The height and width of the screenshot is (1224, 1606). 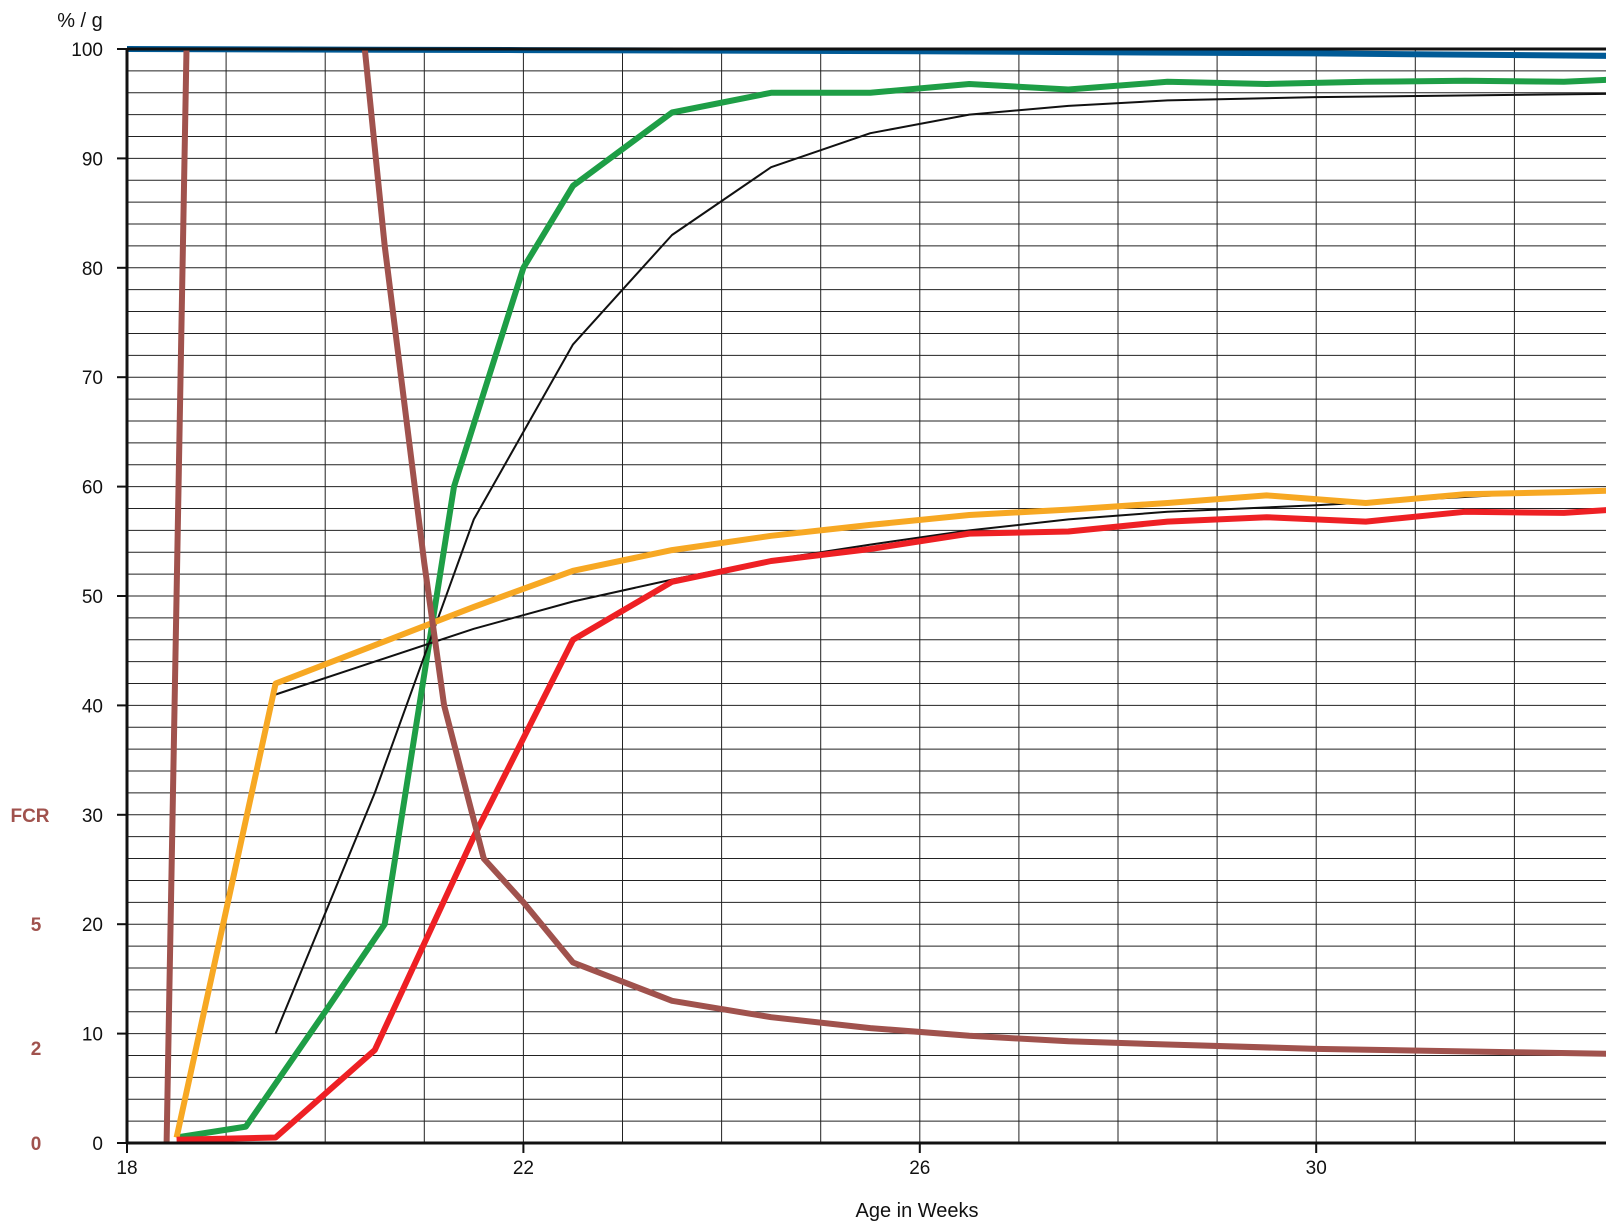 I want to click on fcr-tick-label: 0, so click(x=36, y=1144).